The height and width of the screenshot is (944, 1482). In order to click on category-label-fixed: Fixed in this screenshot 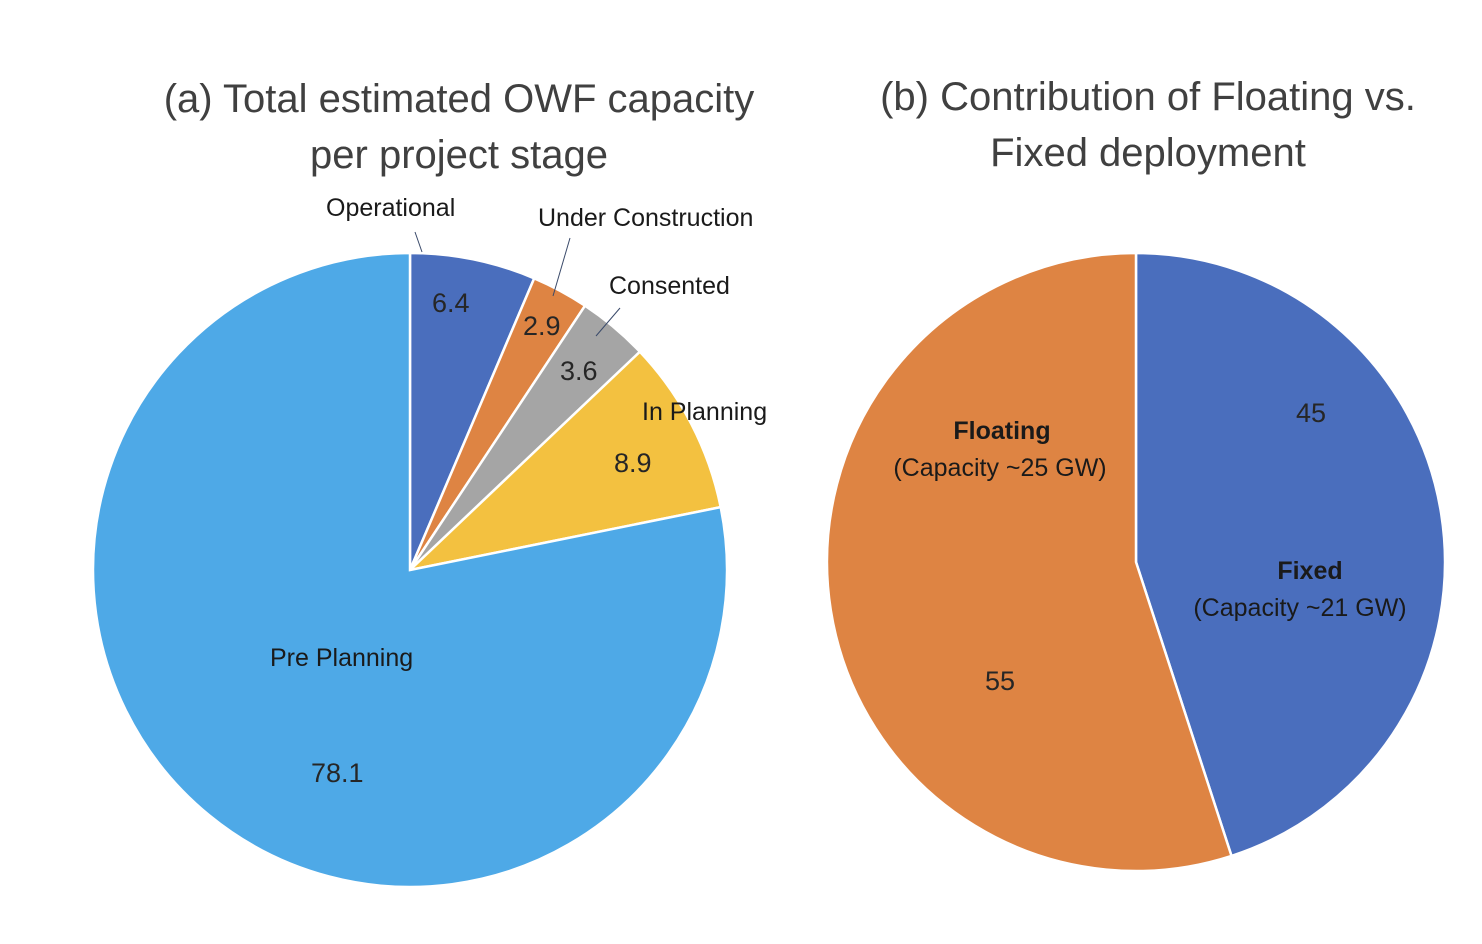, I will do `click(1309, 571)`.